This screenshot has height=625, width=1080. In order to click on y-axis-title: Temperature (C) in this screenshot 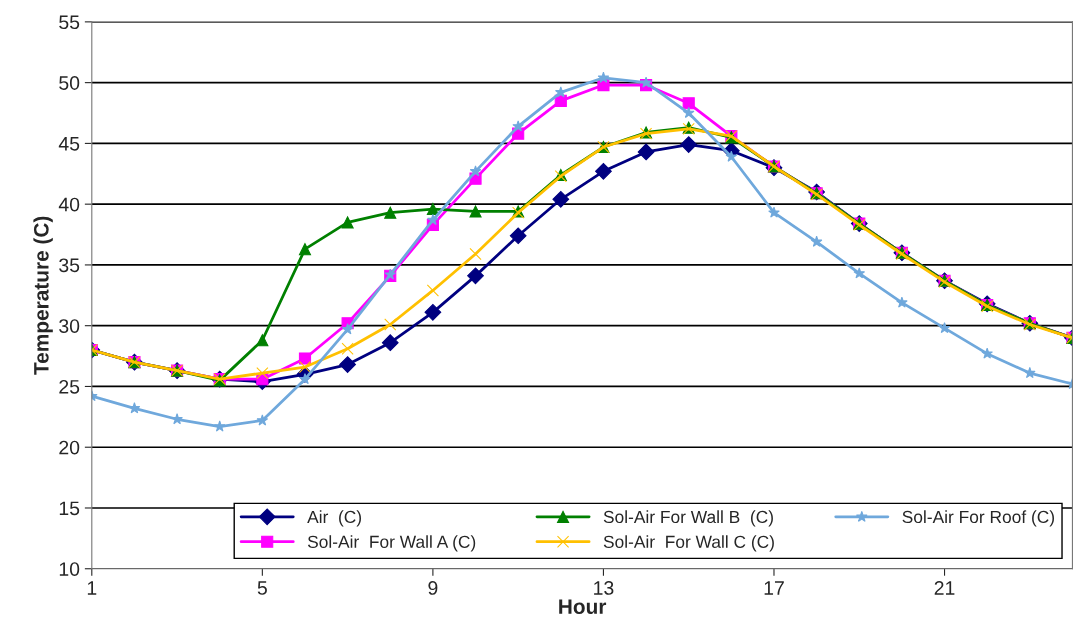, I will do `click(43, 295)`.